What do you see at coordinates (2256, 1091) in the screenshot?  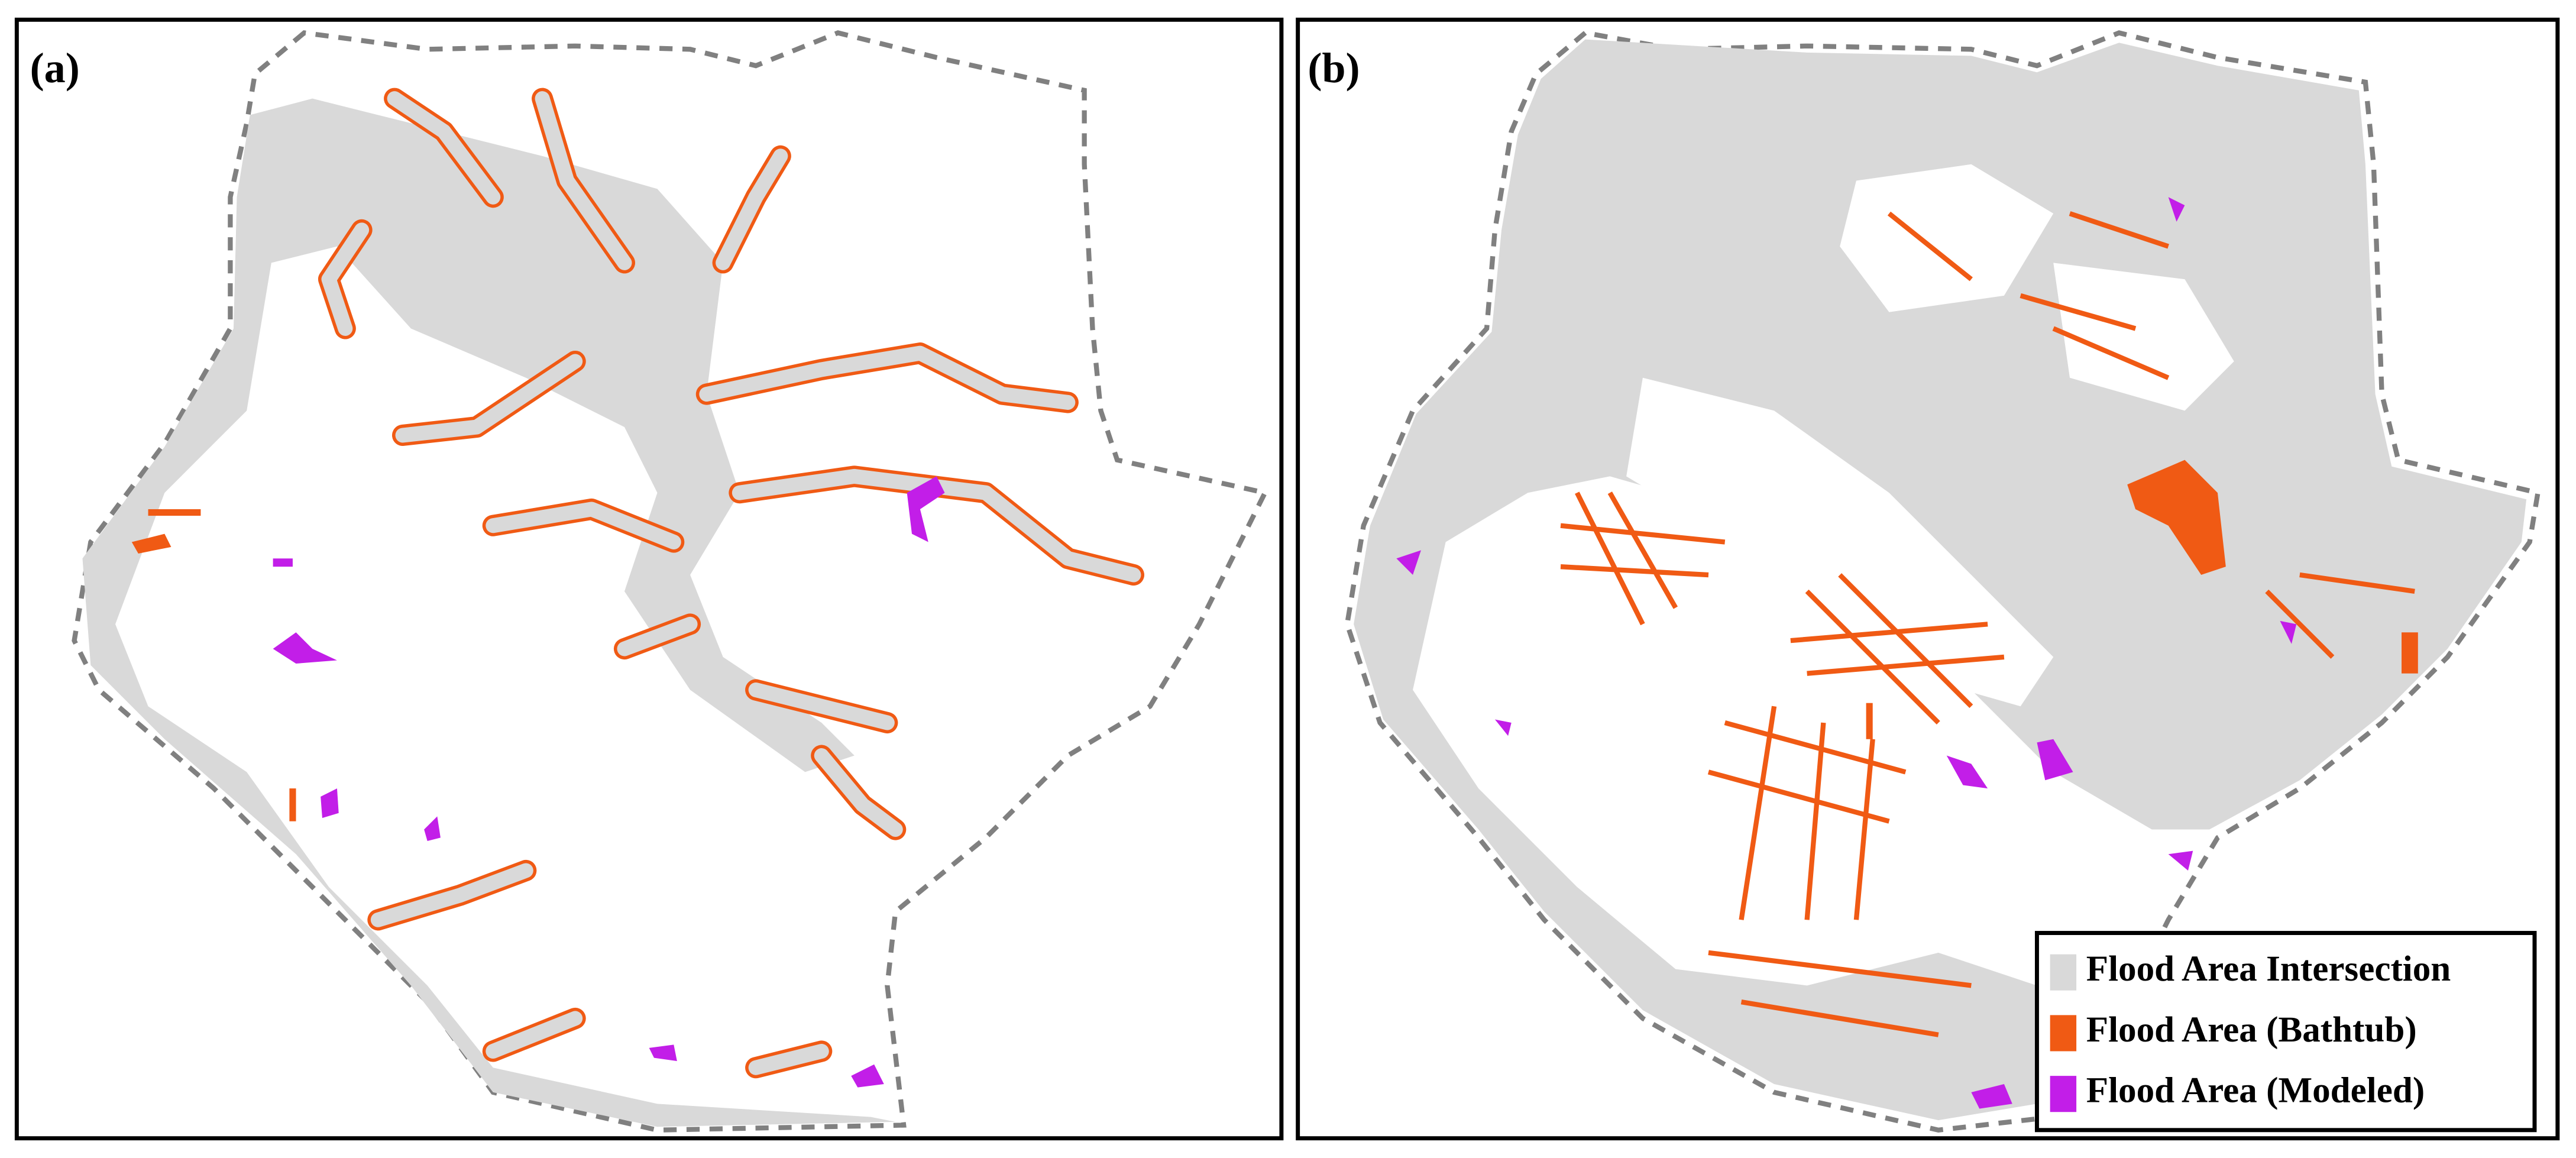 I see `legend-label: Flood Area (Modeled)` at bounding box center [2256, 1091].